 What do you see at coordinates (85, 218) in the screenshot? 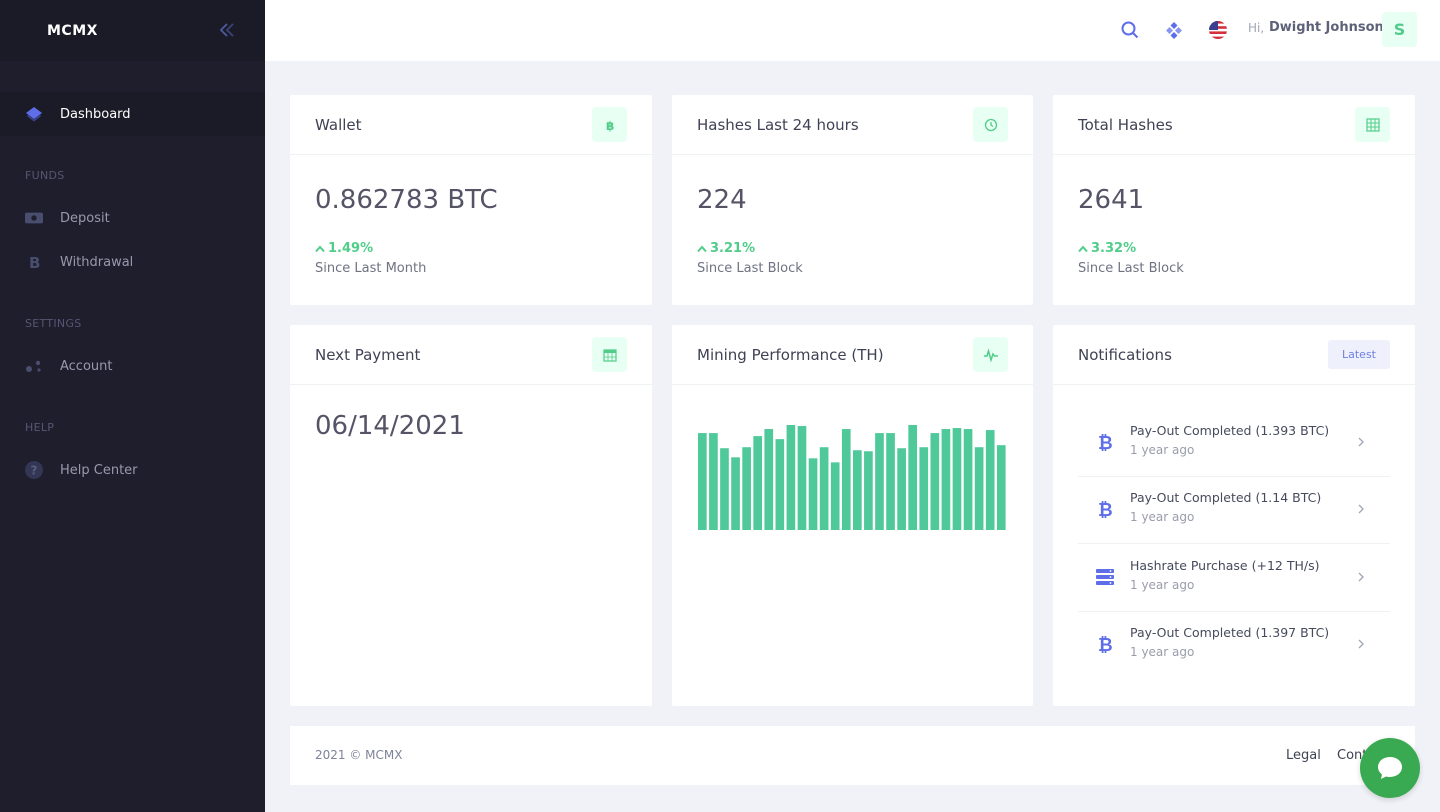
I see `sidebar-item-label: Deposit` at bounding box center [85, 218].